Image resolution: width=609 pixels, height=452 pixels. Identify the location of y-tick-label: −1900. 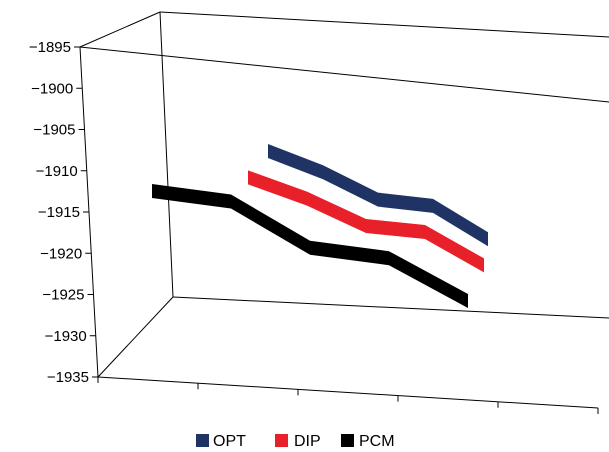
(52, 88).